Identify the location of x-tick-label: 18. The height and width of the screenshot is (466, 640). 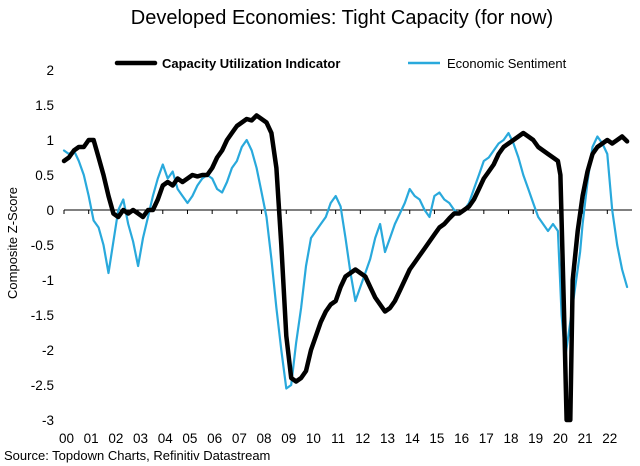
(510, 438).